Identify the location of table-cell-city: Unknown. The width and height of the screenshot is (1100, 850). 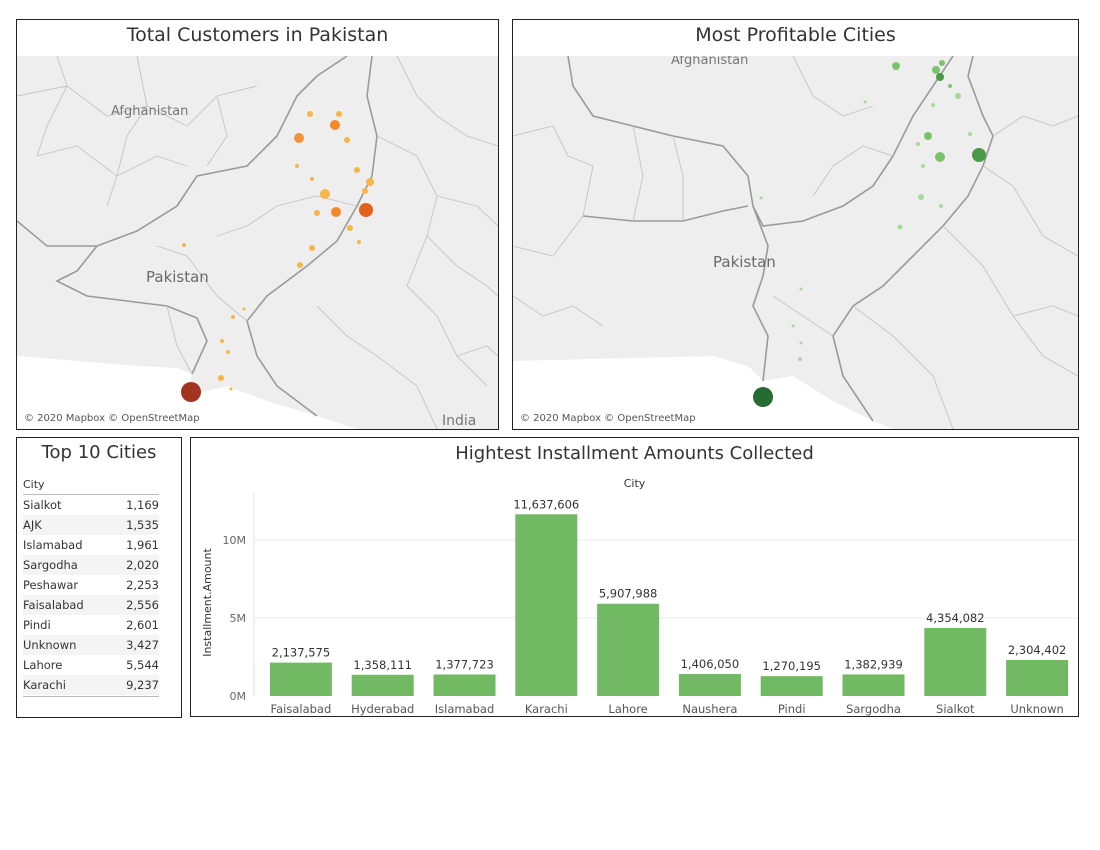
(50, 645).